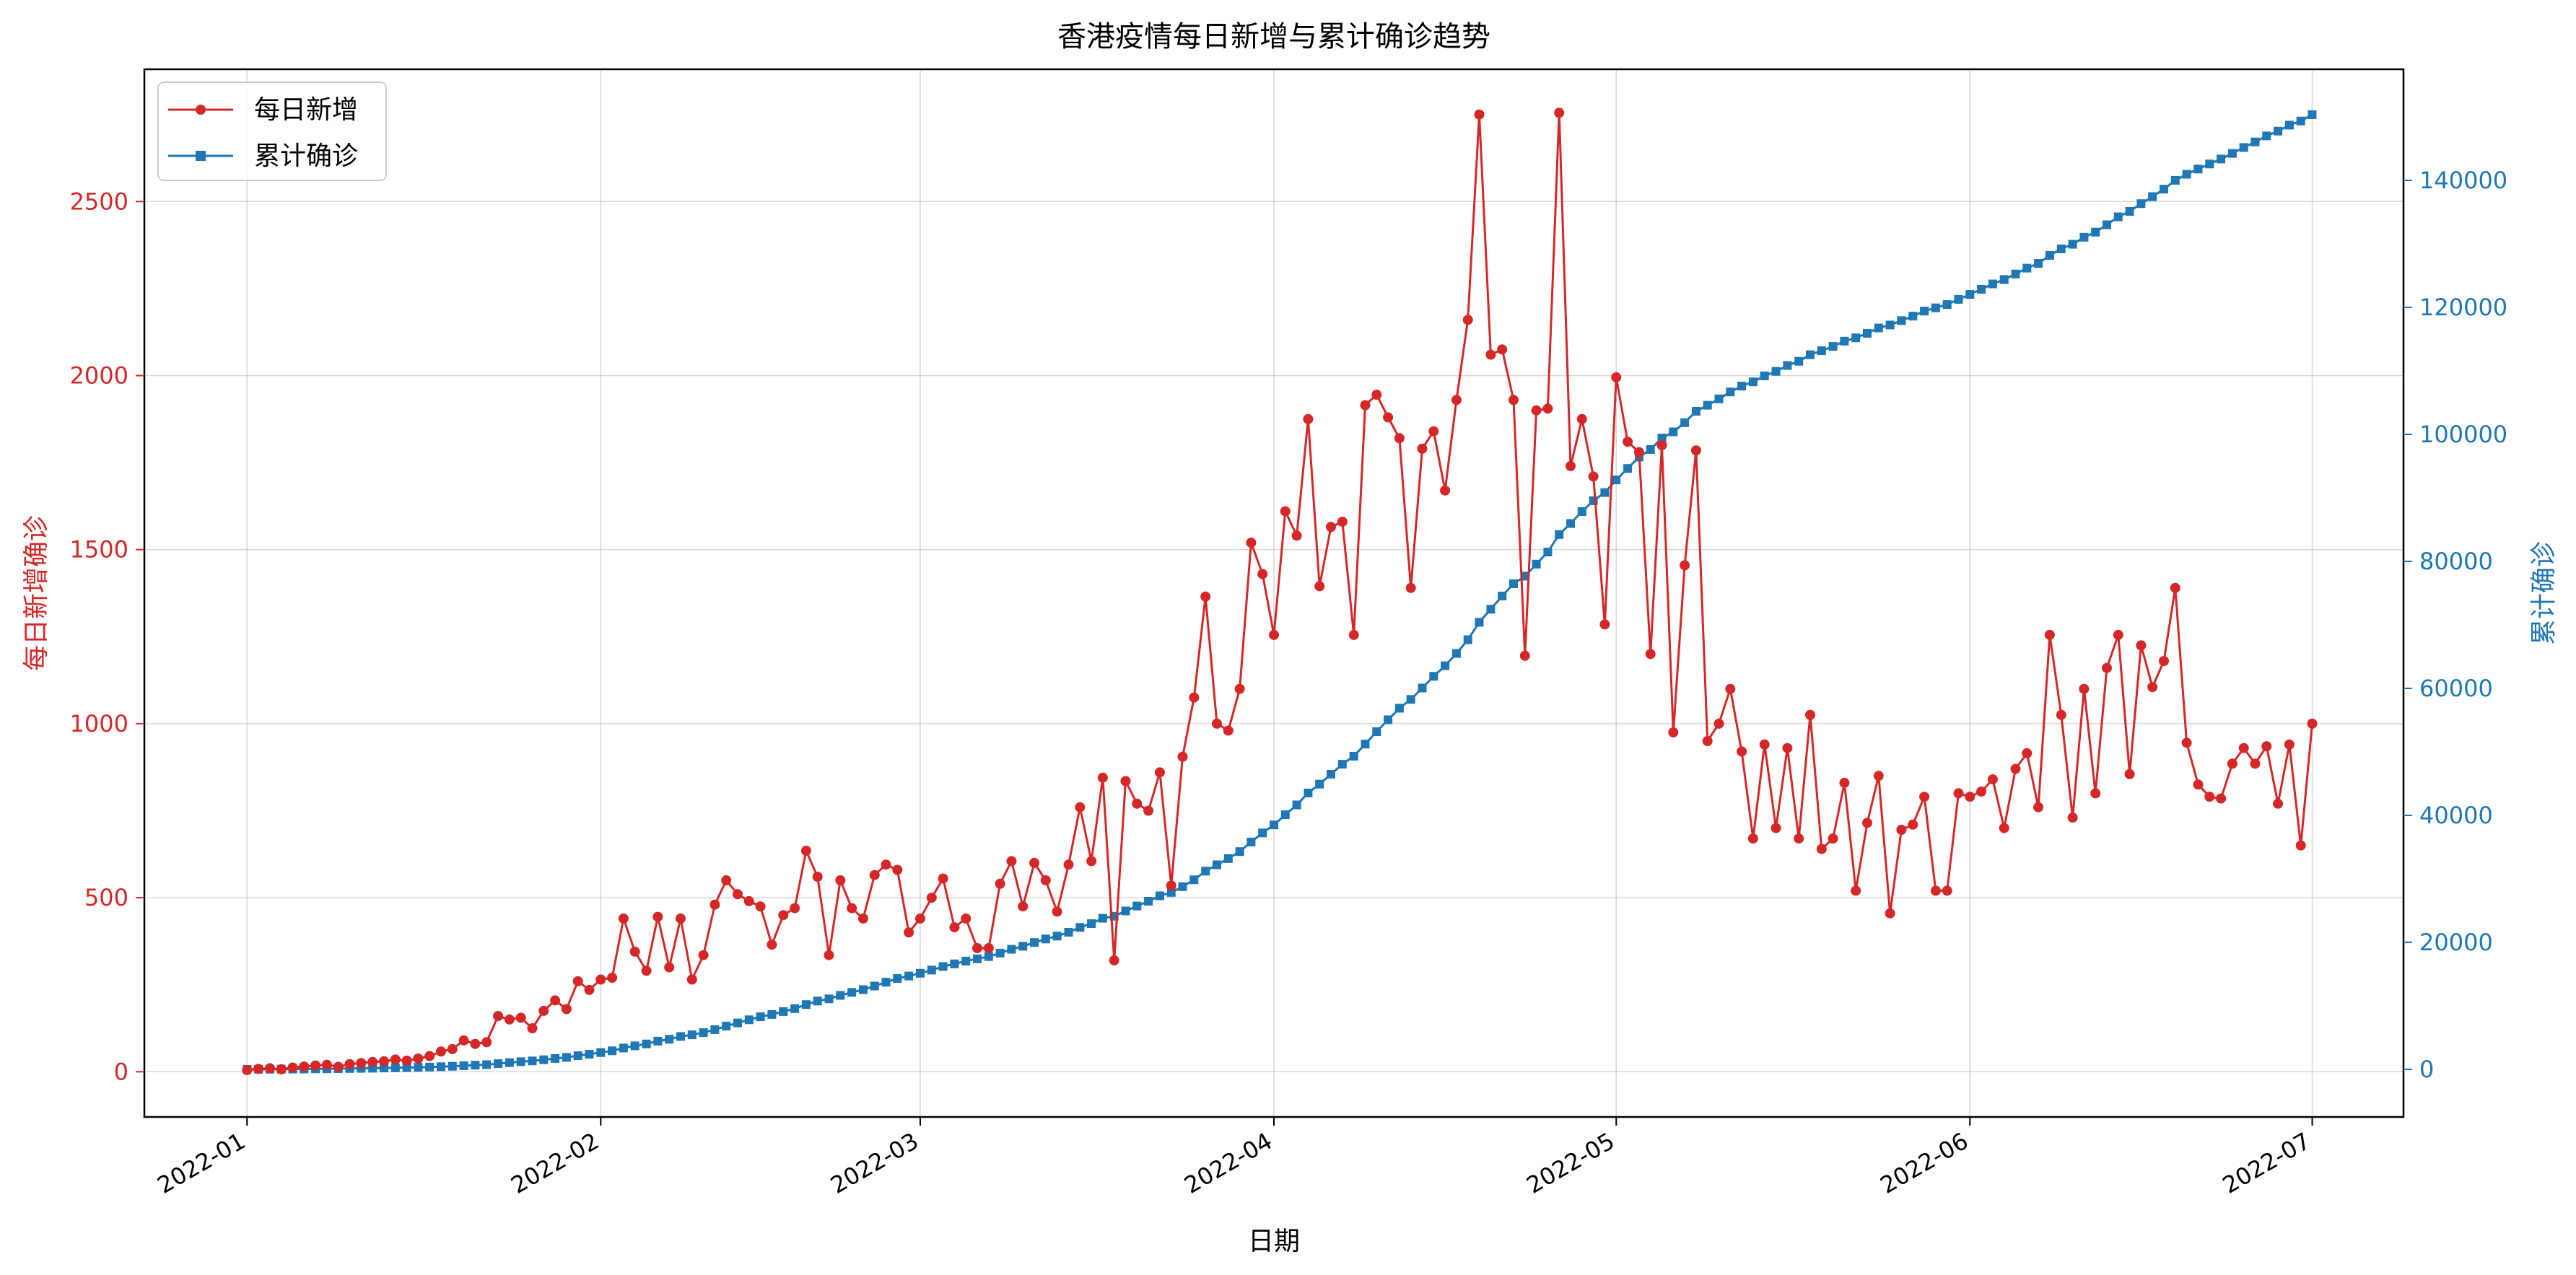  What do you see at coordinates (263, 156) in the screenshot?
I see `legend-entry-cumulative: 累计确诊` at bounding box center [263, 156].